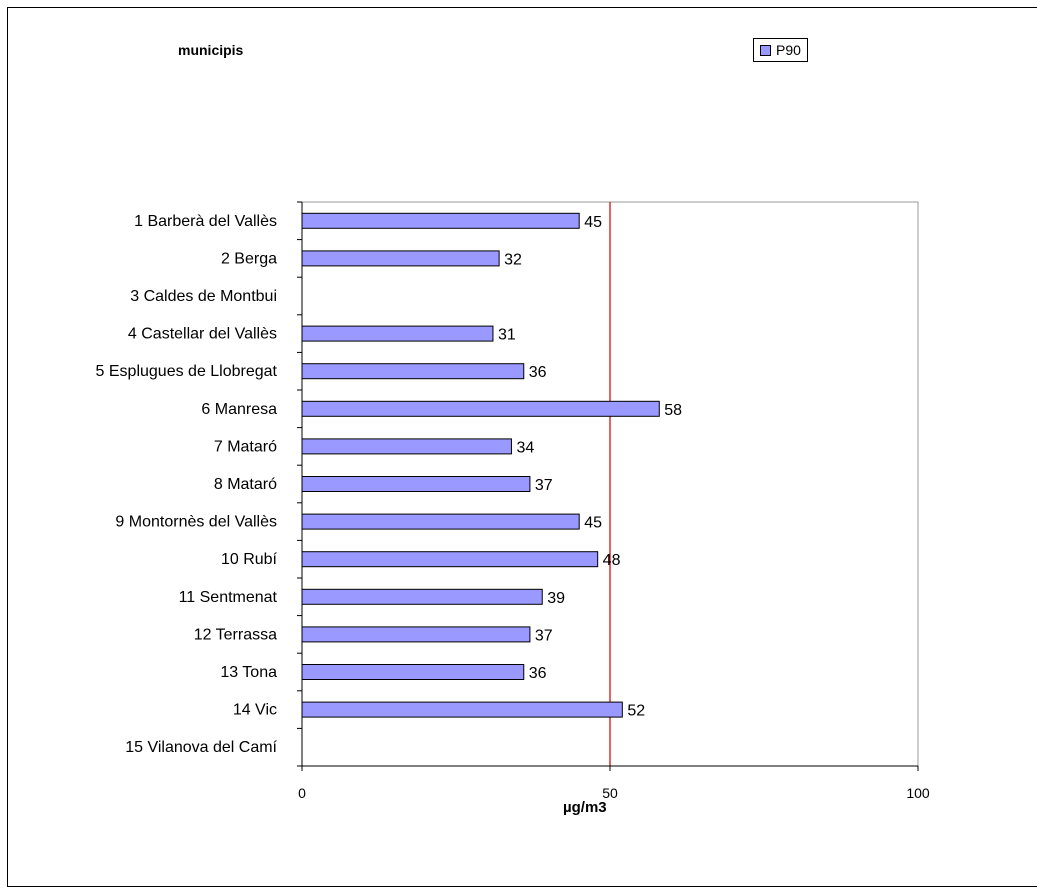  I want to click on category-label: 13 Tona, so click(248, 672).